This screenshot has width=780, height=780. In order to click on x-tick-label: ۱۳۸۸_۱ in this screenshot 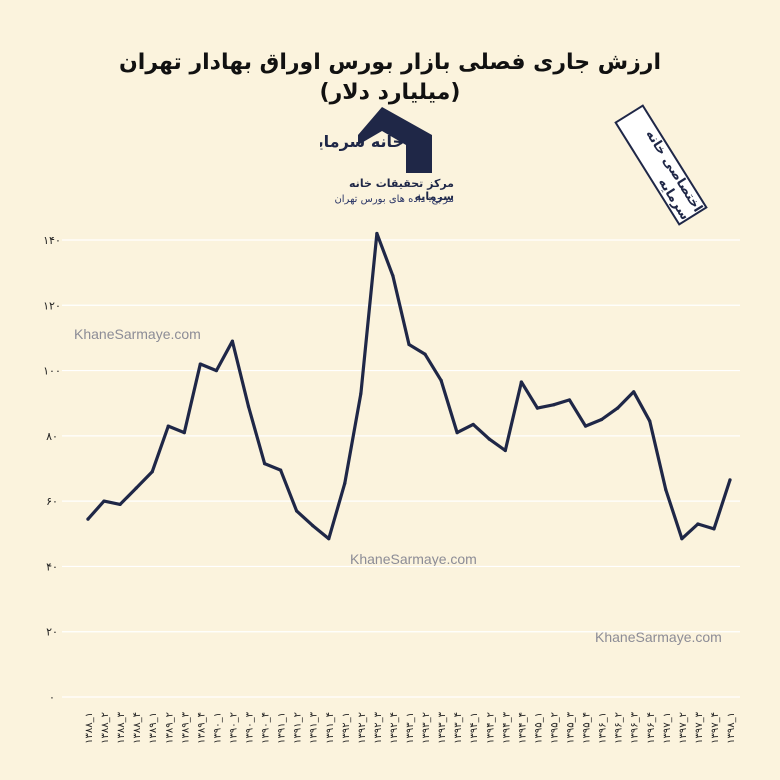, I will do `click(89, 728)`.